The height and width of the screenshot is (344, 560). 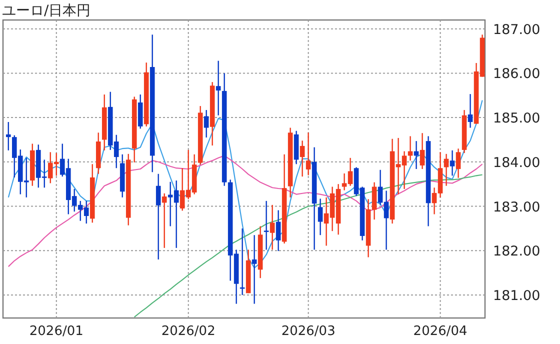 I want to click on y-tick-label: 184.00, so click(x=516, y=162).